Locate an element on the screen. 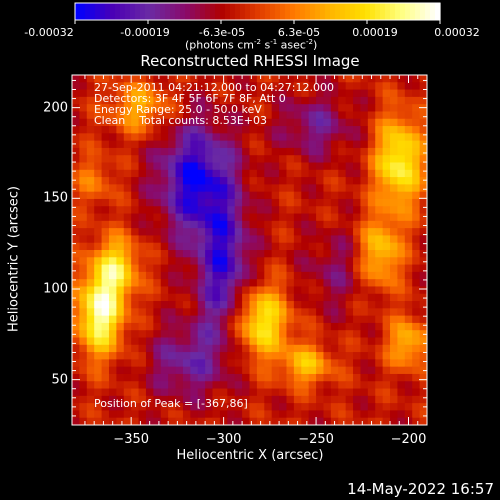  colorbar-swatch is located at coordinates (93, 11).